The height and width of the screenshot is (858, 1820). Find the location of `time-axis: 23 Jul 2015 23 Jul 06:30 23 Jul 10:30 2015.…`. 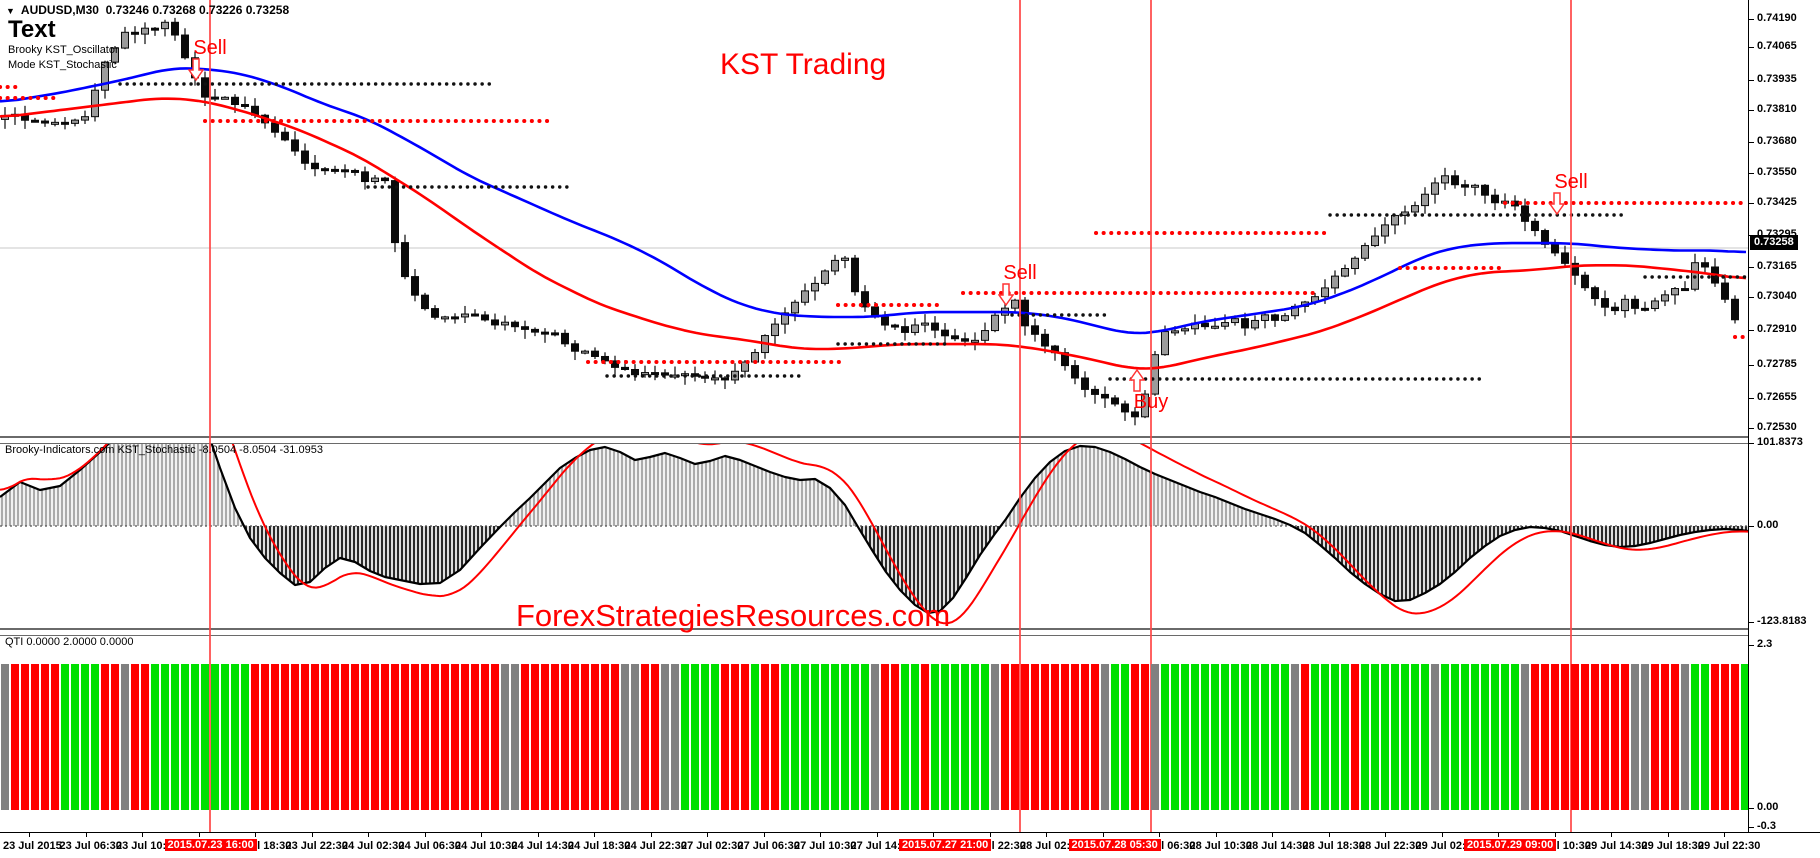

time-axis: 23 Jul 2015 23 Jul 06:30 23 Jul 10:30 2015.… is located at coordinates (910, 845).